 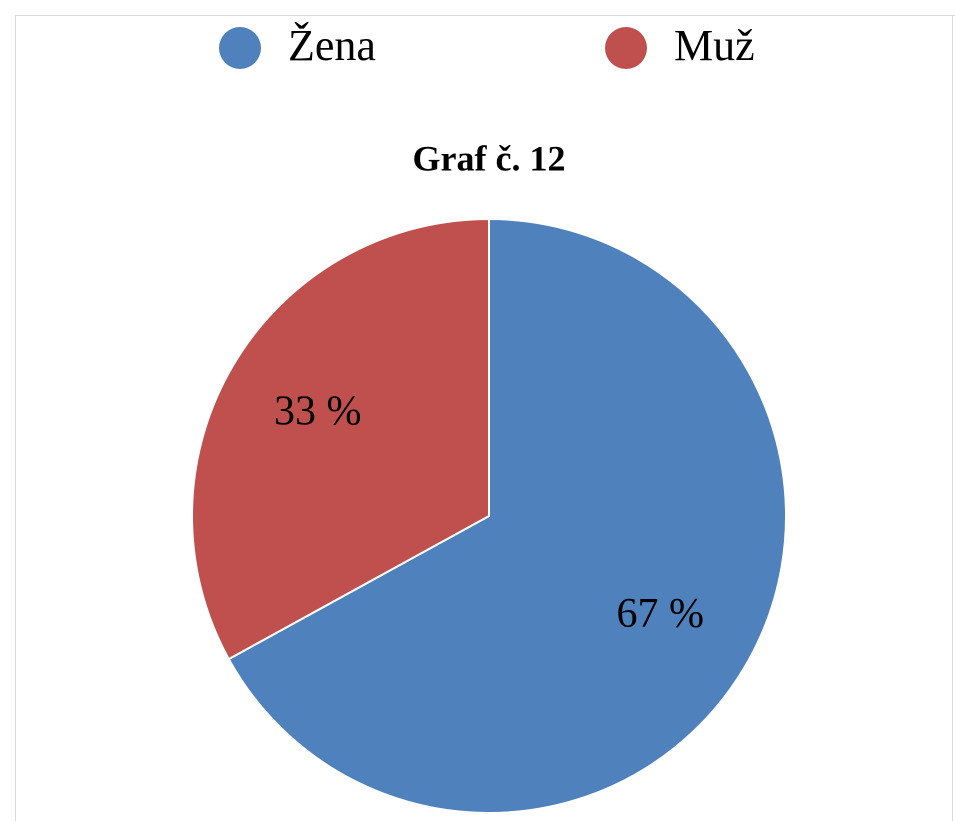 I want to click on legend-label: Muž, so click(x=714, y=45).